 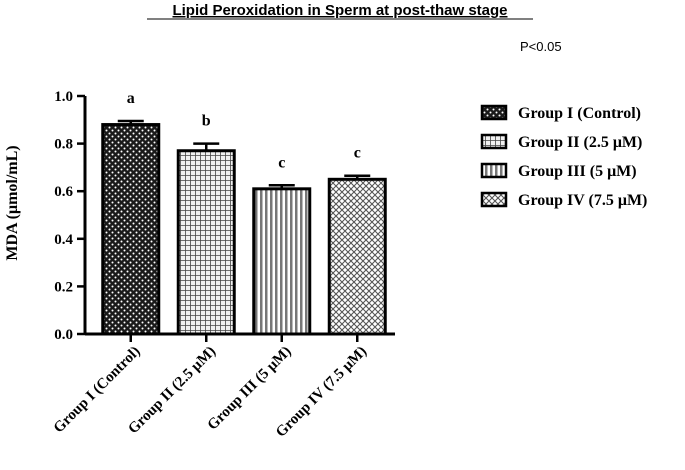 I want to click on significance-letter-2: b, so click(x=206, y=121).